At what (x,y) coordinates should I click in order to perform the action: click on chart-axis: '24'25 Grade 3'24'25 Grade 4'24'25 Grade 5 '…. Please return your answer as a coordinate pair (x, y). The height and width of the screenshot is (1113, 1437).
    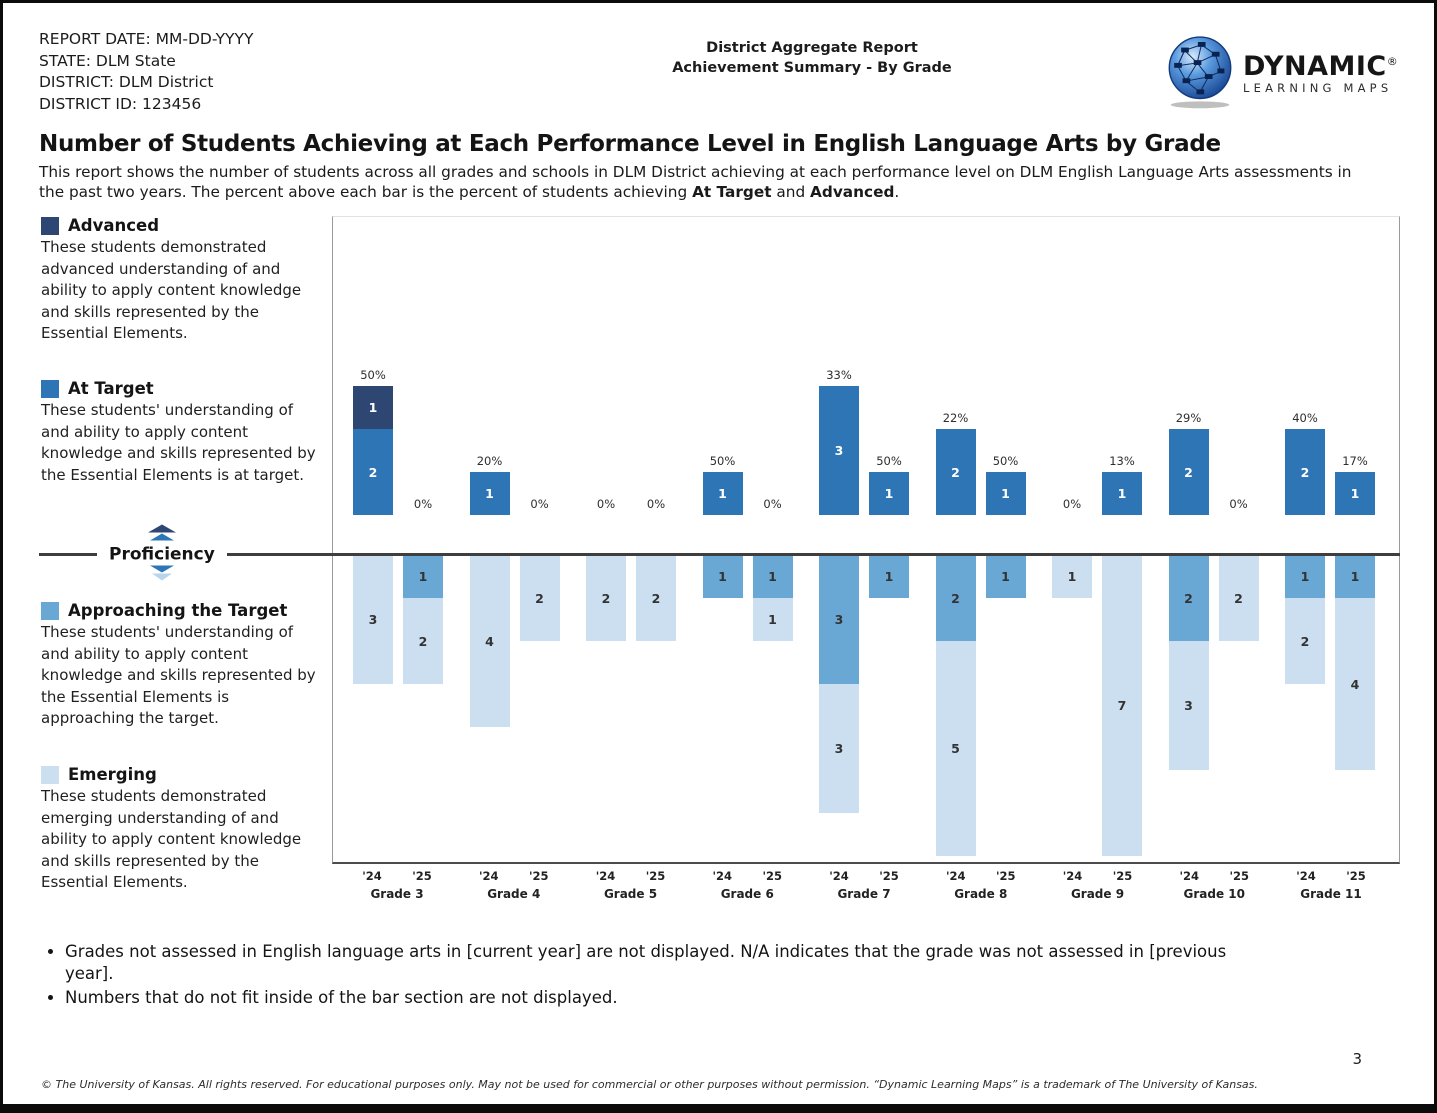
    Looking at the image, I should click on (866, 882).